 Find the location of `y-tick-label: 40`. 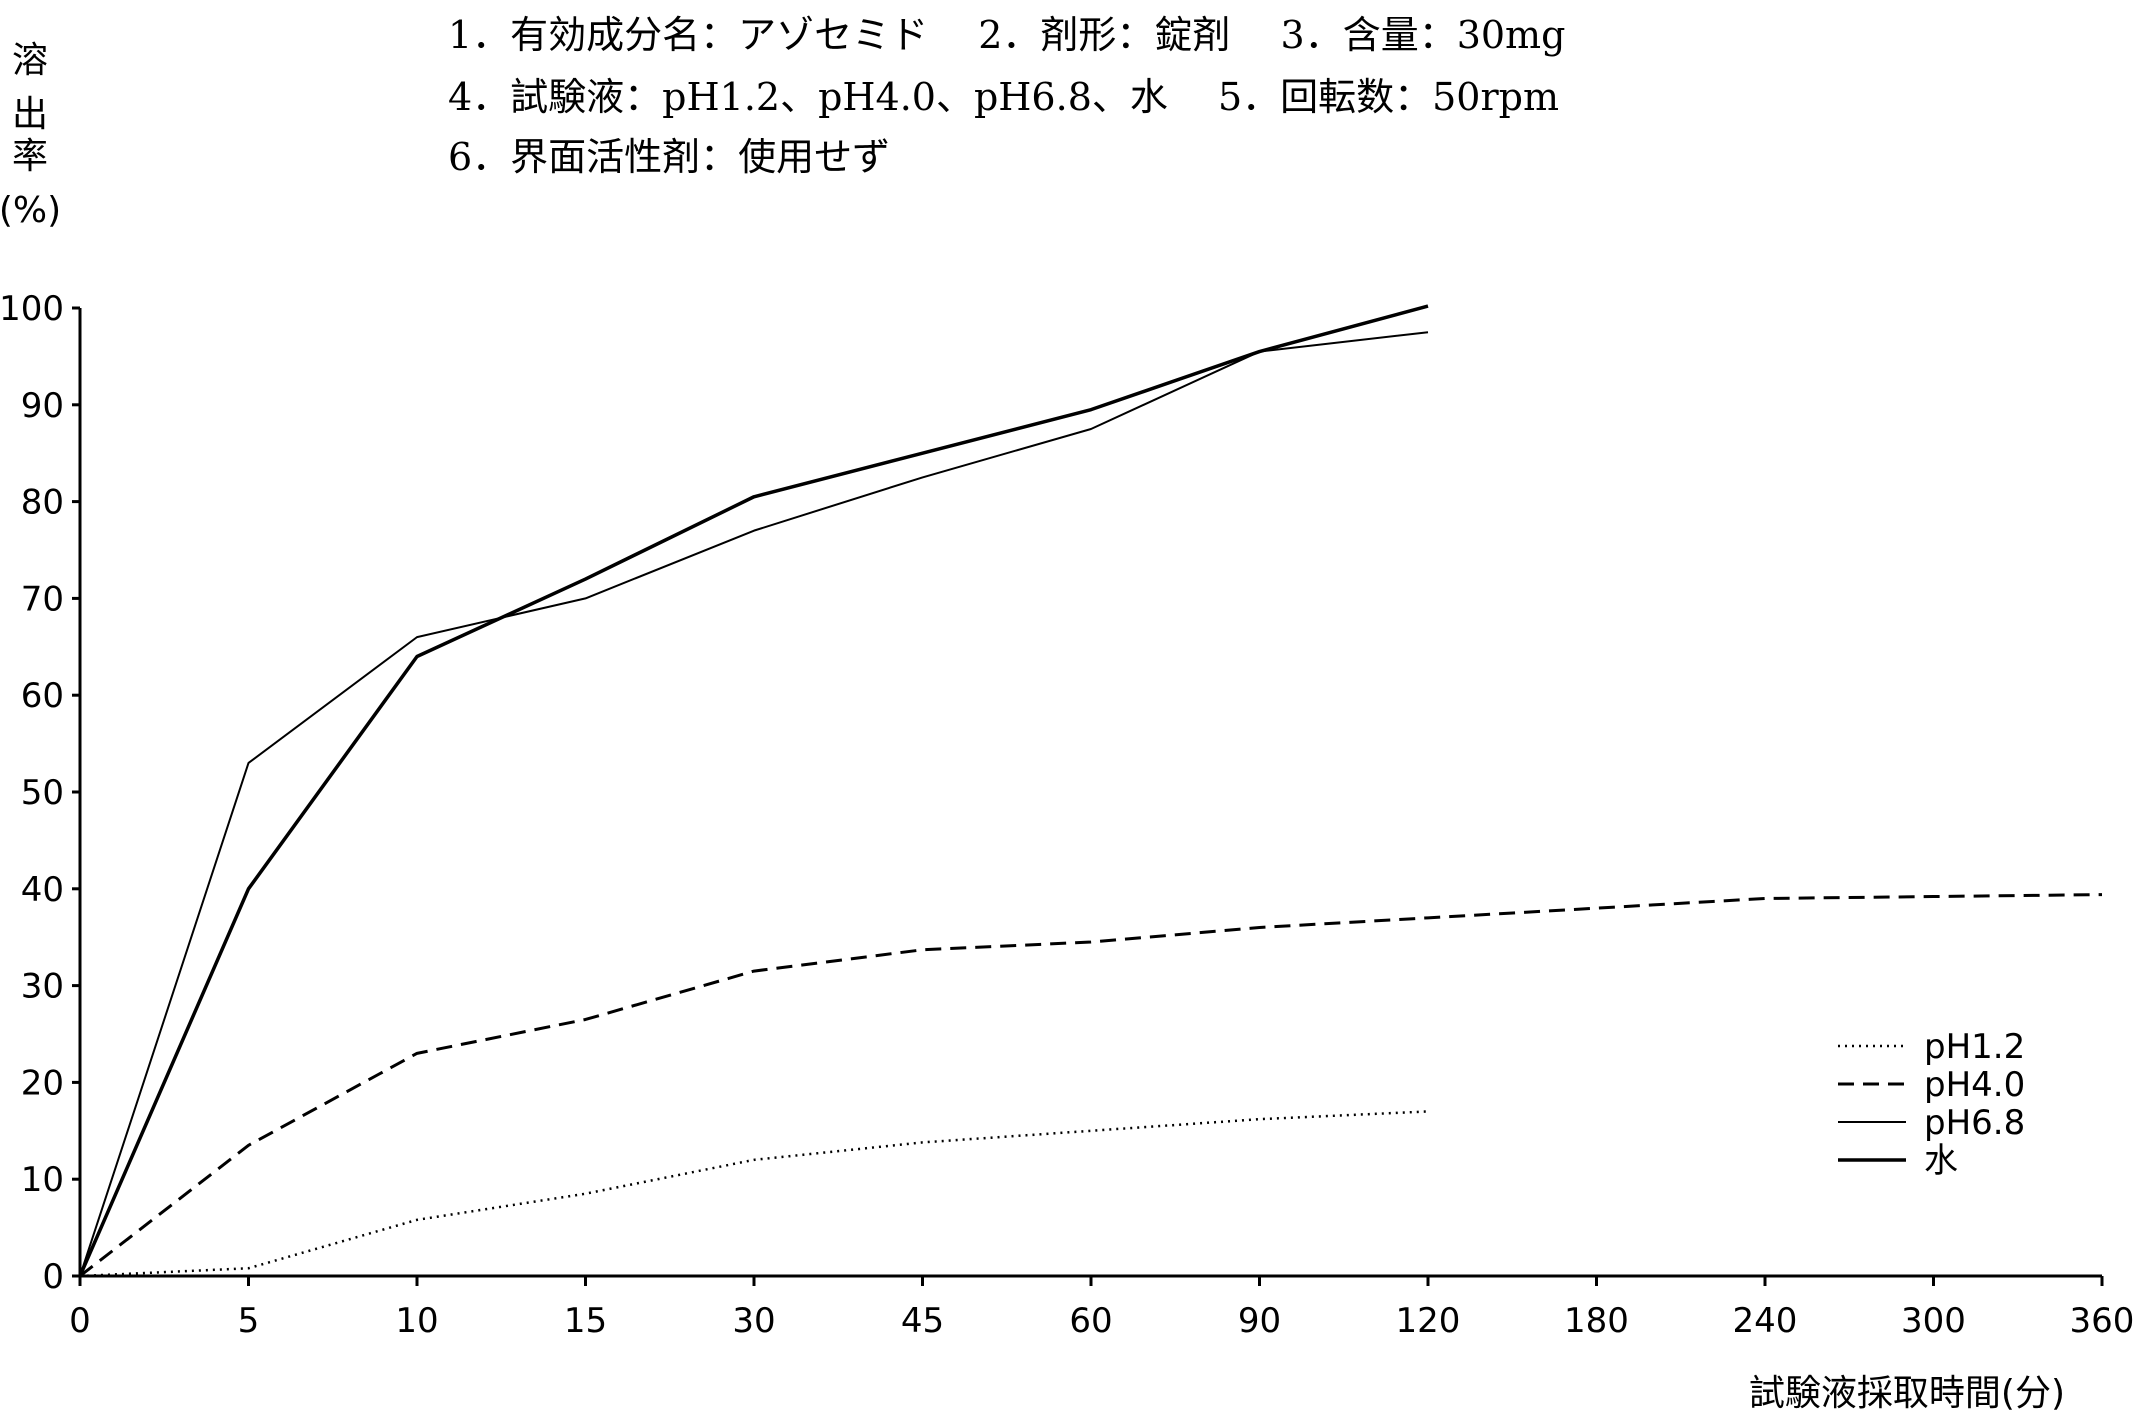

y-tick-label: 40 is located at coordinates (42, 890).